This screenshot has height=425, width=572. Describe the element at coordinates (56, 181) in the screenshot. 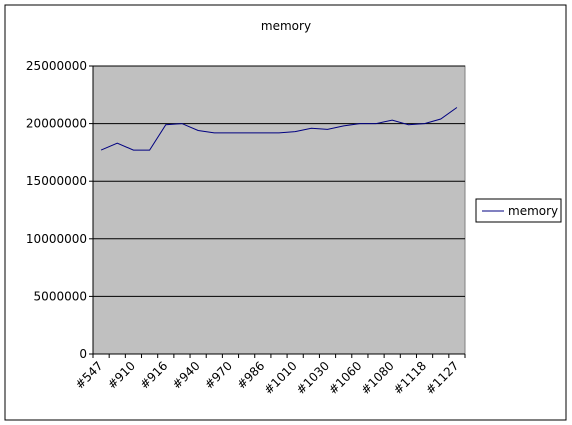

I see `y-tick-label: 15000000` at that location.